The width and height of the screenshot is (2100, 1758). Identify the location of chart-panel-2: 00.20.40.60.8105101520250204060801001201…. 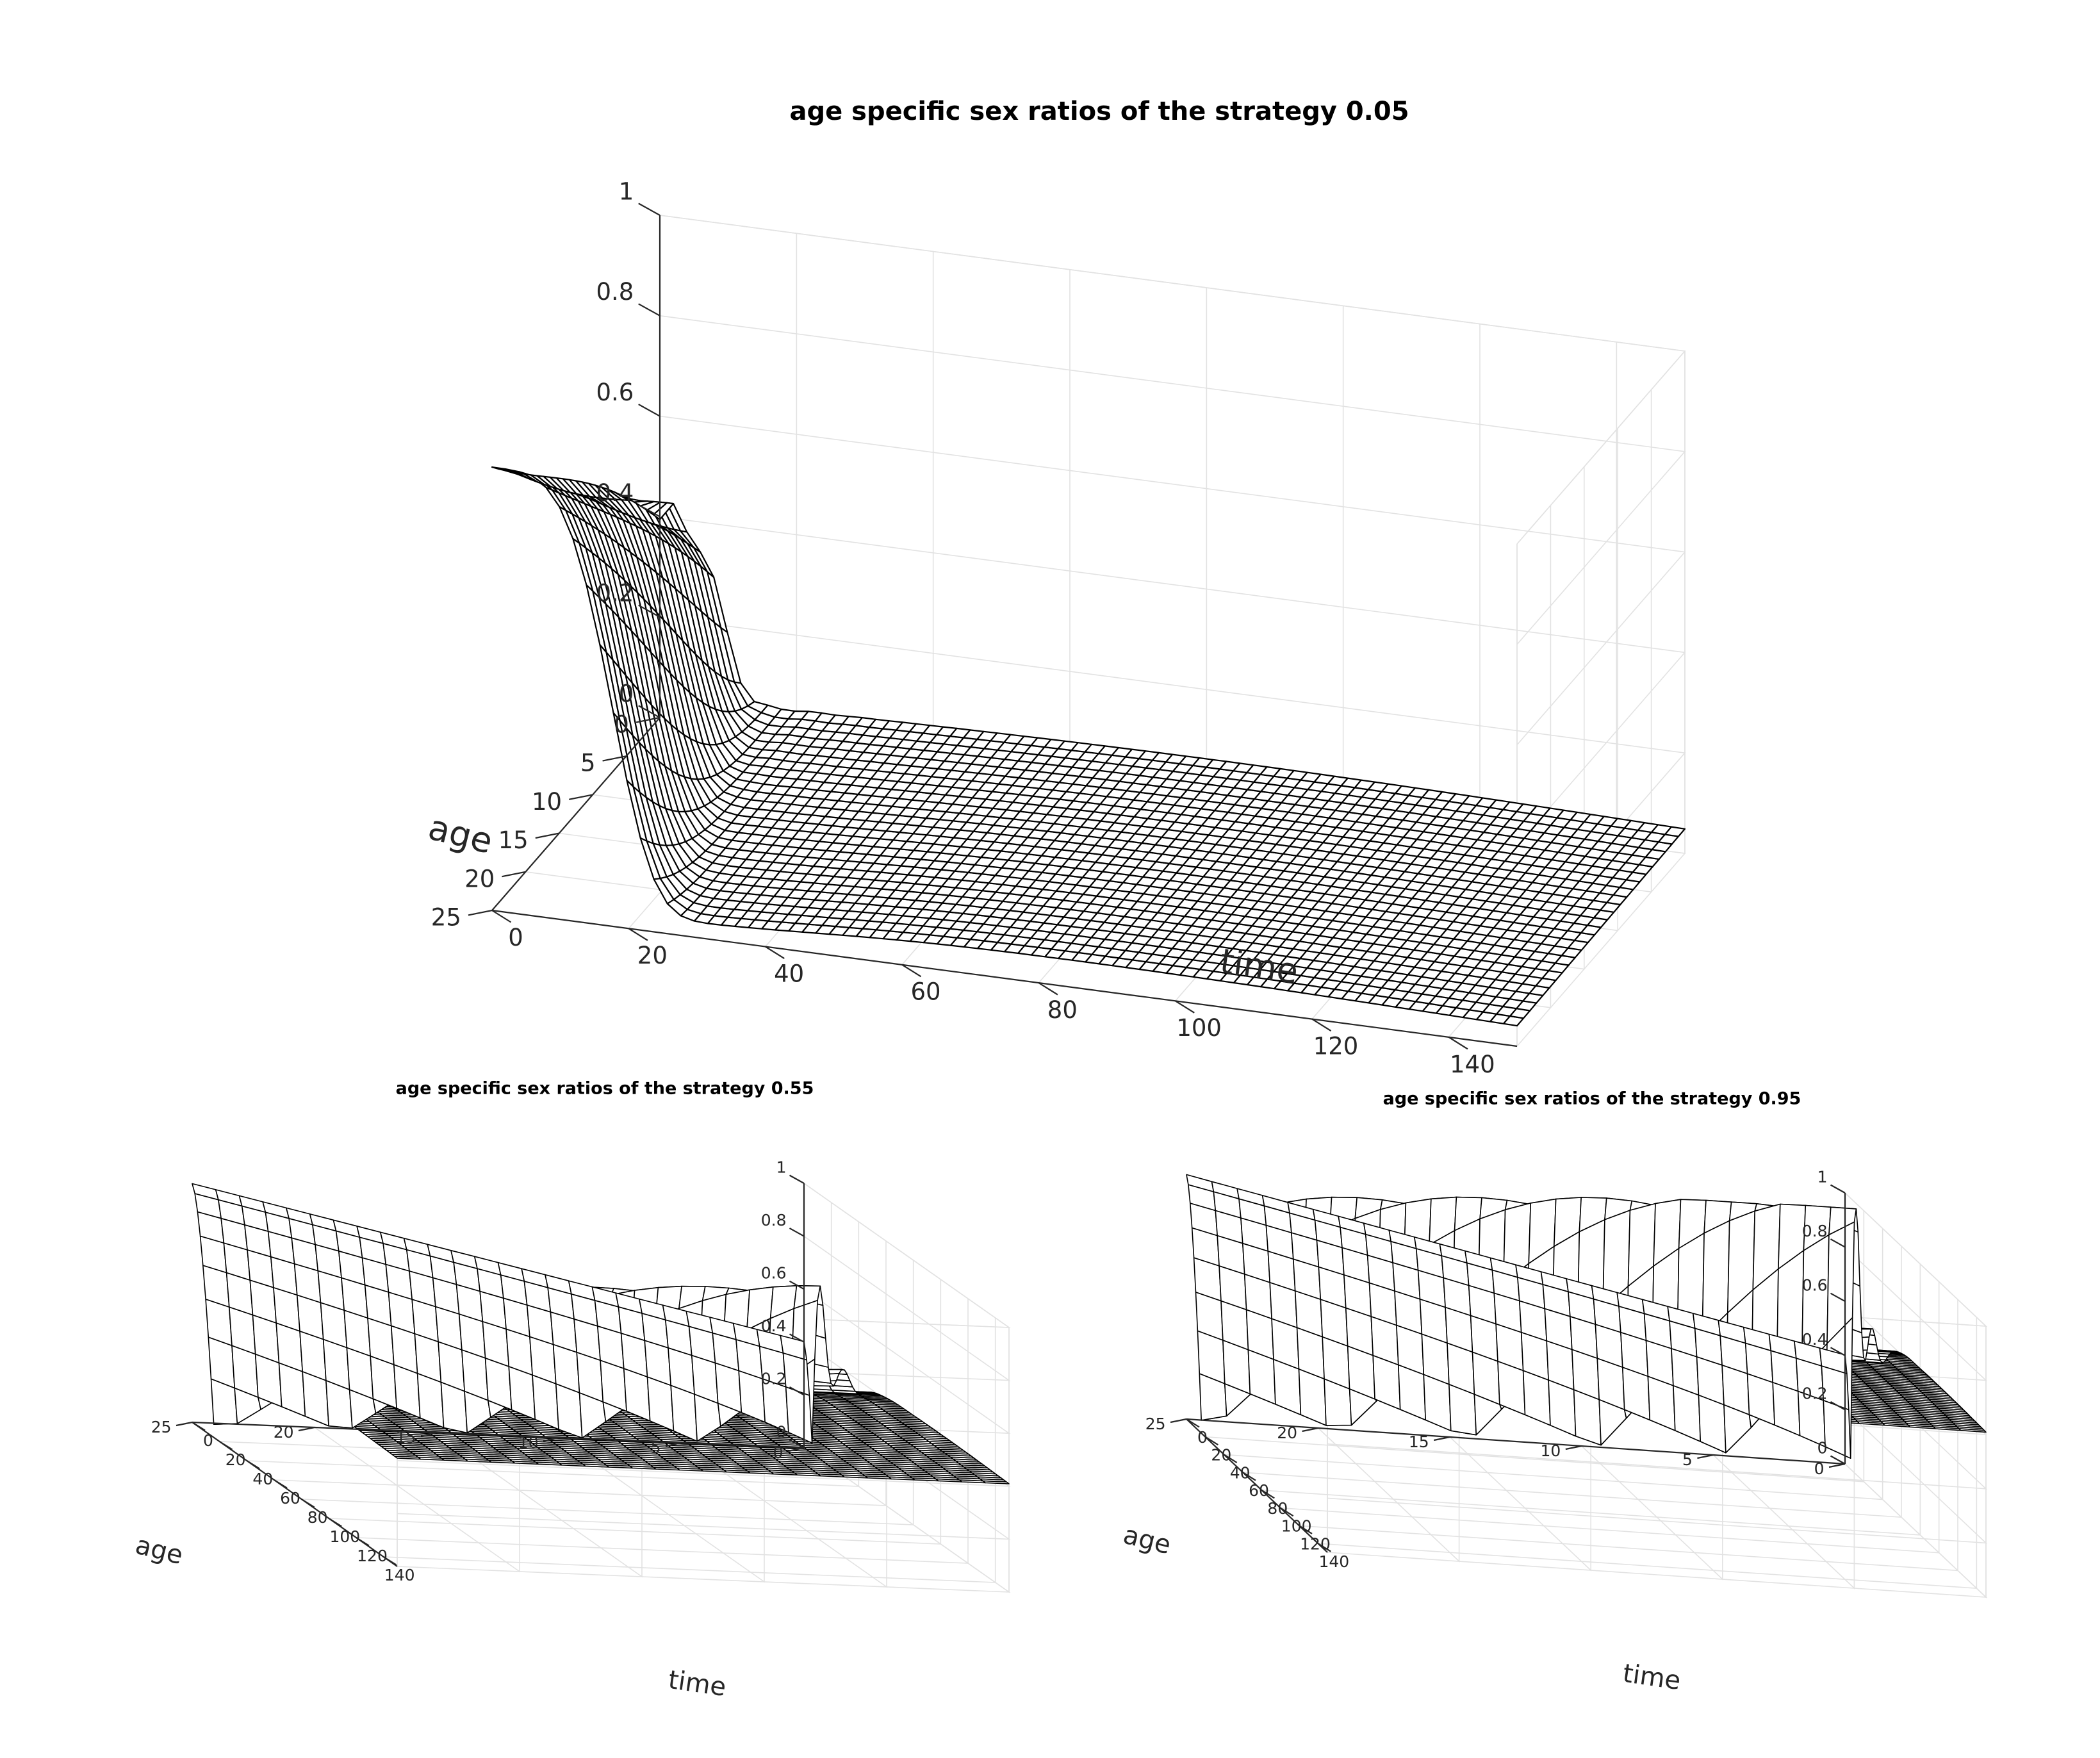
(572, 1390).